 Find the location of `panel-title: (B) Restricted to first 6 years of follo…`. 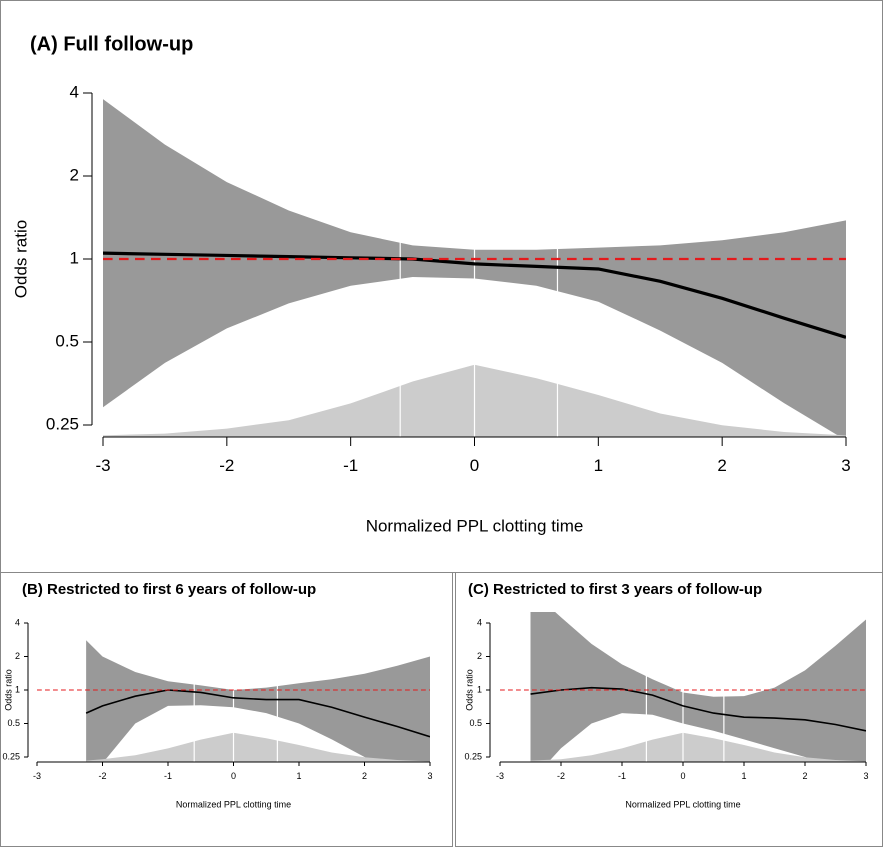

panel-title: (B) Restricted to first 6 years of follo… is located at coordinates (169, 589).